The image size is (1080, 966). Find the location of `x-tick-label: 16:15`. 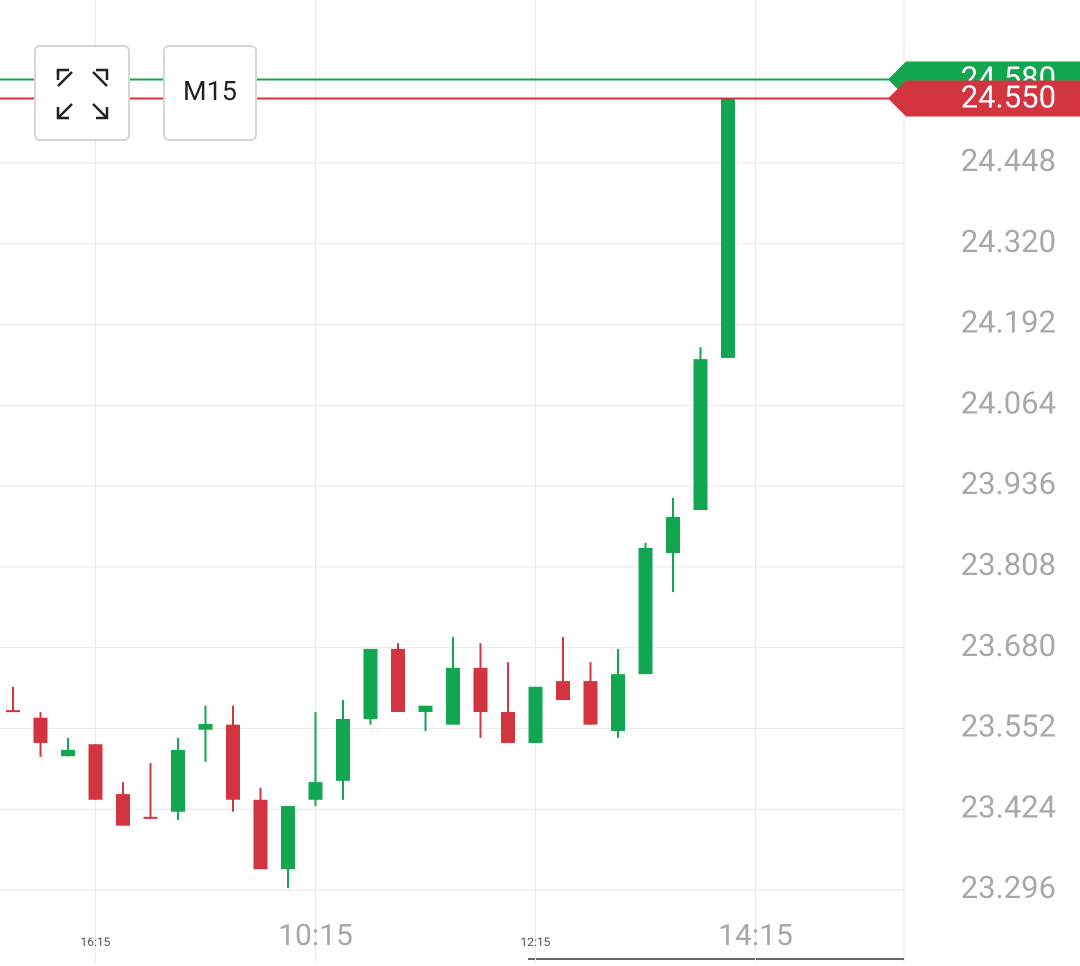

x-tick-label: 16:15 is located at coordinates (96, 942).